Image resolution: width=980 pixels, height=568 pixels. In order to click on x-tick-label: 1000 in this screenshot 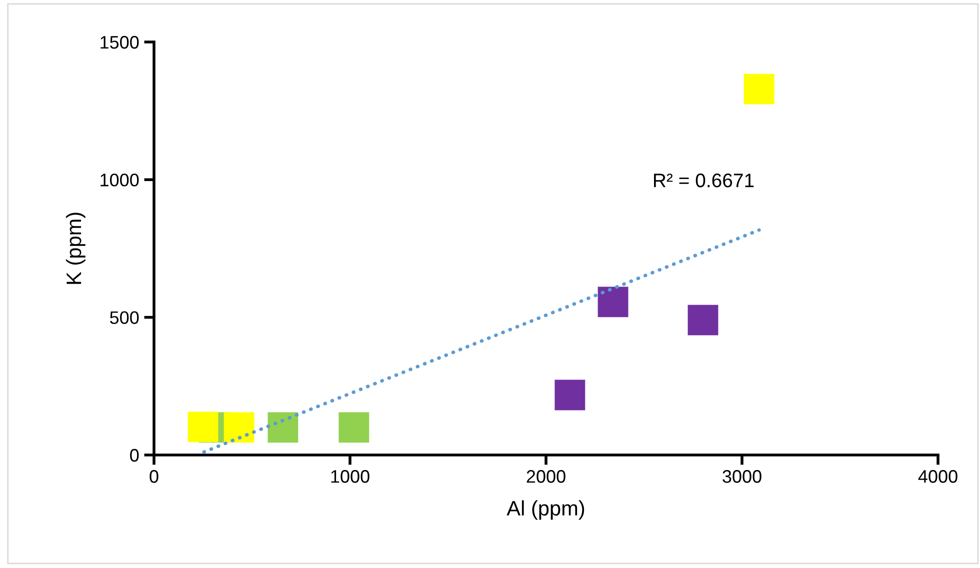, I will do `click(350, 476)`.